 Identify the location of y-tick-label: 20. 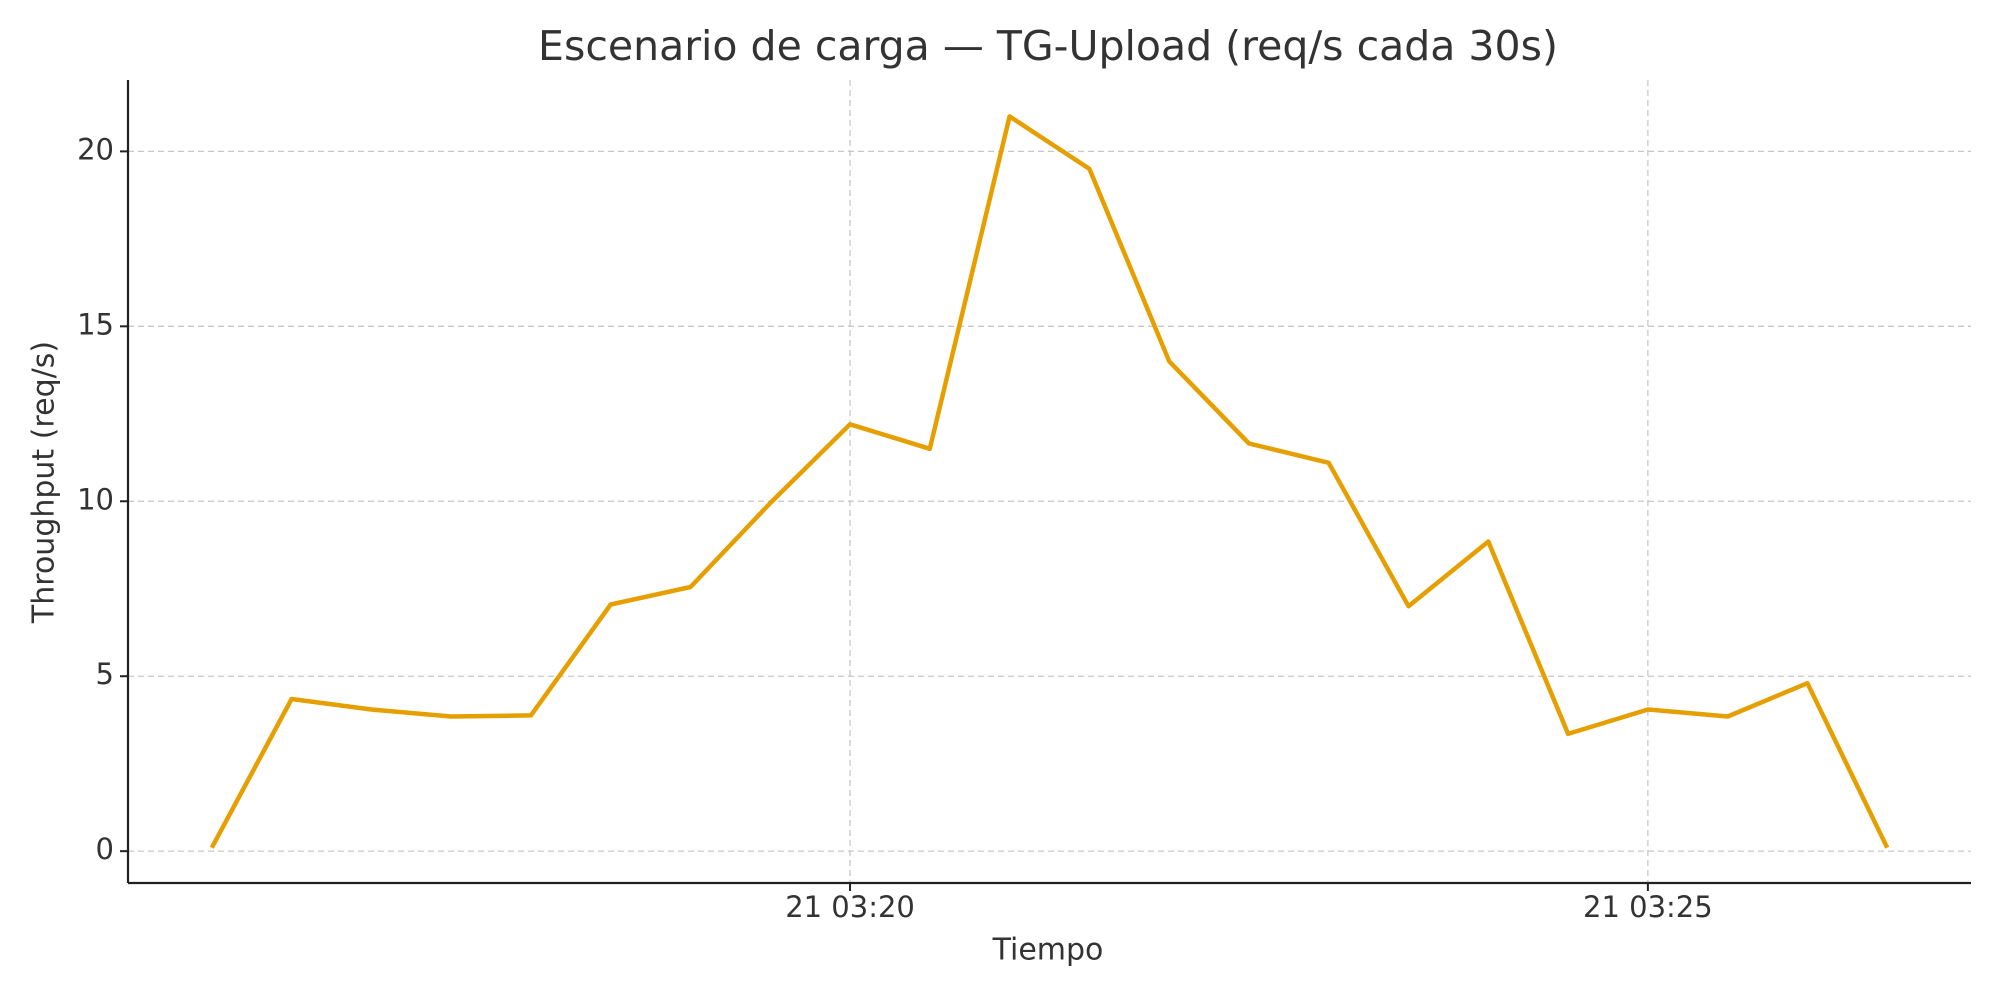
(95, 149).